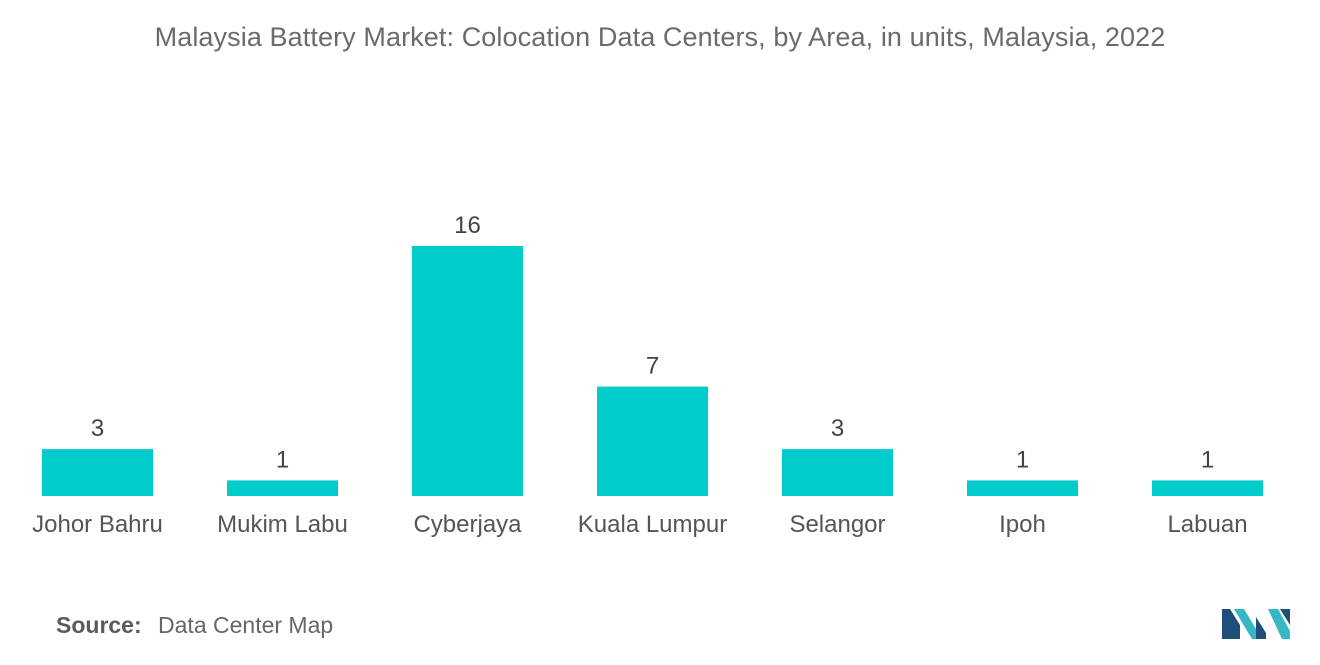 The width and height of the screenshot is (1320, 665). I want to click on mordor-intelligence-logo-icon, so click(1256, 624).